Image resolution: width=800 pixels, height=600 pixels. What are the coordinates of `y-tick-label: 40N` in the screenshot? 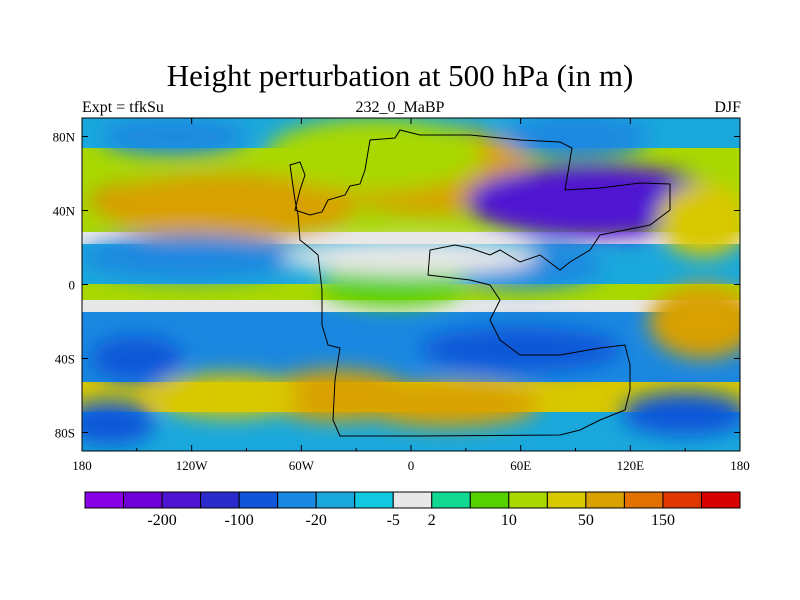 It's located at (64, 211).